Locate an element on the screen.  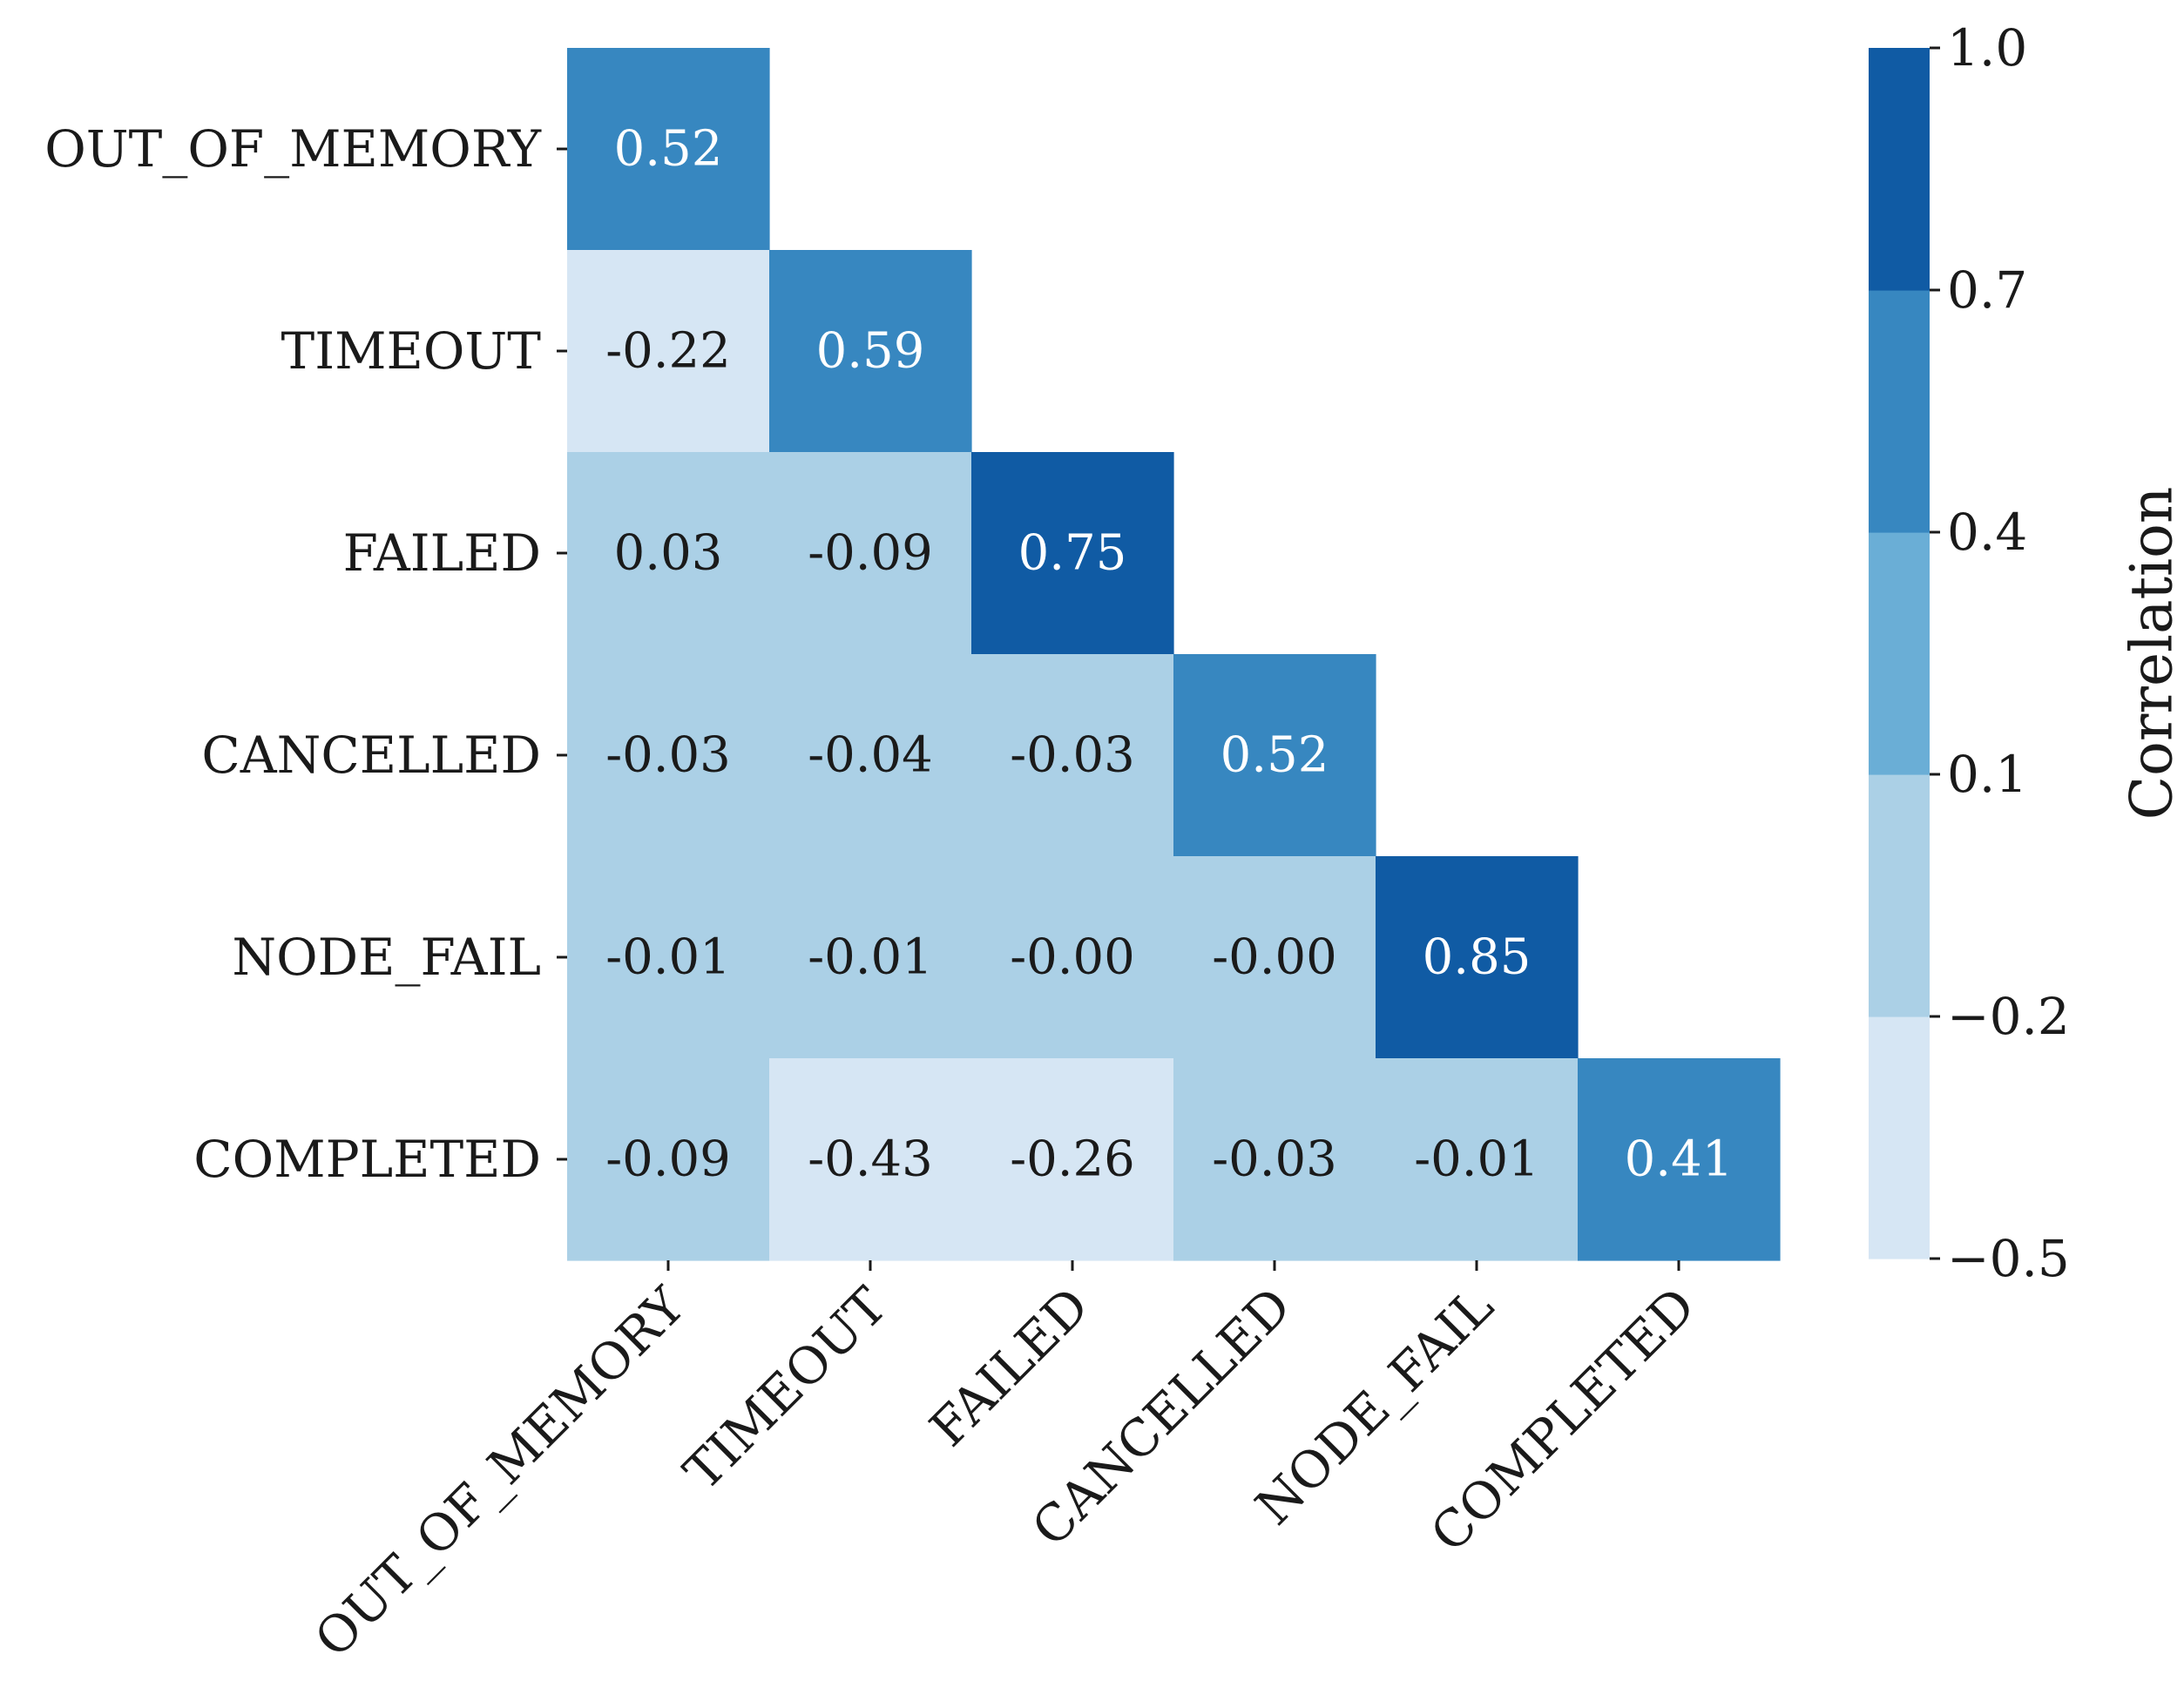
cell-value-2-0: 0.03 is located at coordinates (668, 553).